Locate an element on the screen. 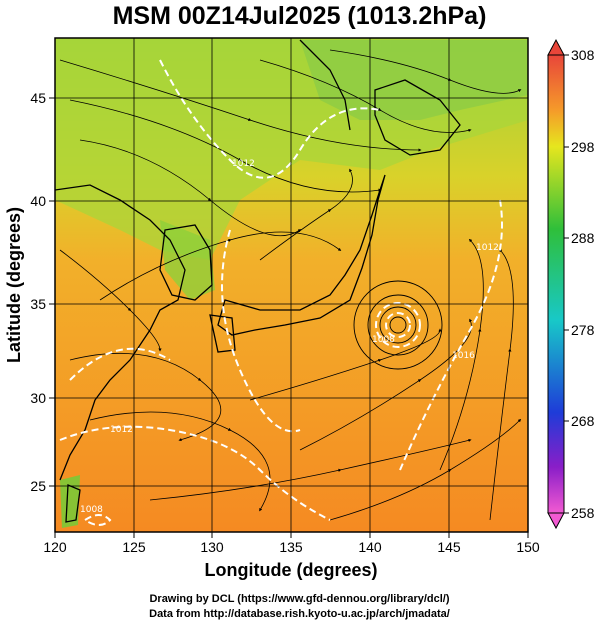 This screenshot has height=625, width=599. lon-tick-label: 120 is located at coordinates (55, 547).